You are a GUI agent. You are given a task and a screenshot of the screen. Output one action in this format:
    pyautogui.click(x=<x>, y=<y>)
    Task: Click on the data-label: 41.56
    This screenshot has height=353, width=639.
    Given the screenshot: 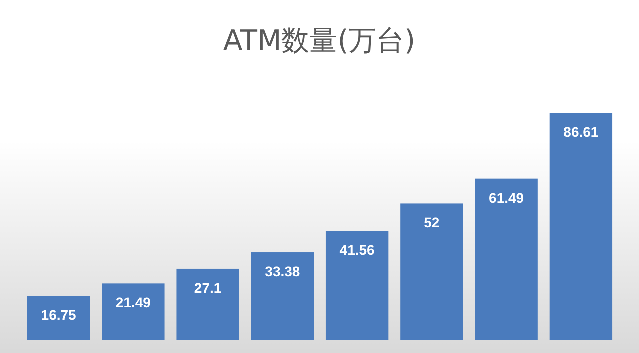 What is the action you would take?
    pyautogui.click(x=358, y=250)
    